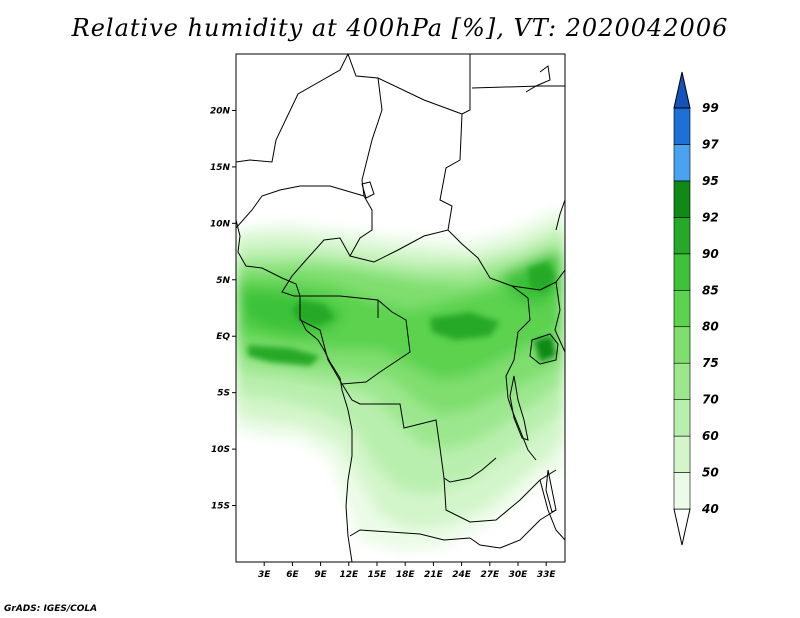  I want to click on lat-tick-label: 10N, so click(220, 224).